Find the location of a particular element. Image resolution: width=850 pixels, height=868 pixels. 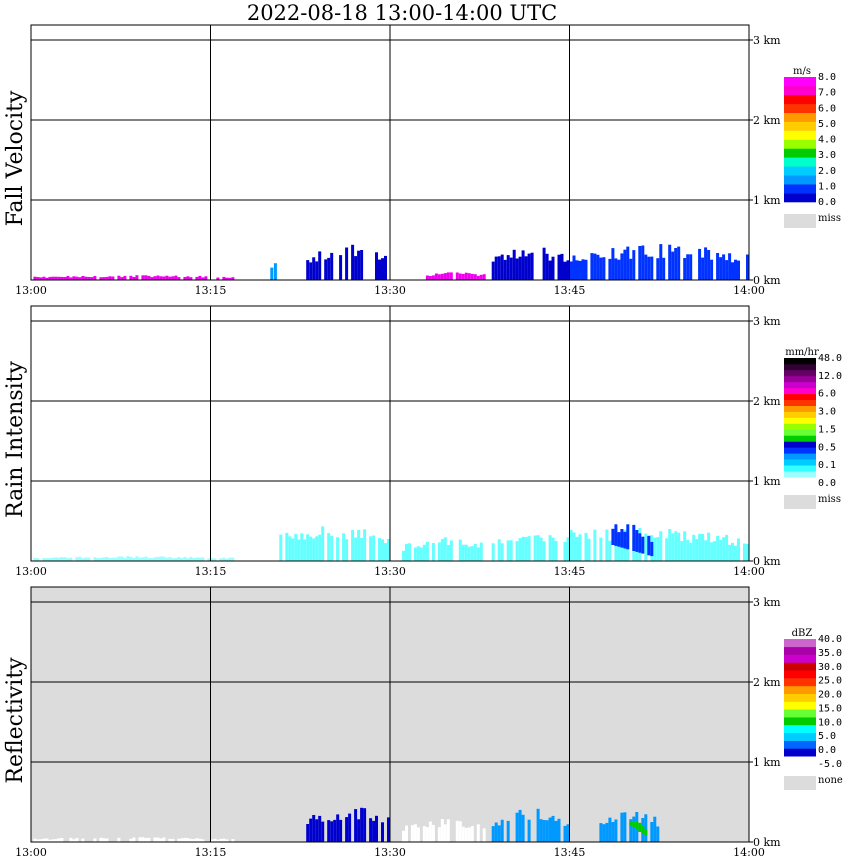

time-tick-label: 14:00 is located at coordinates (749, 852).